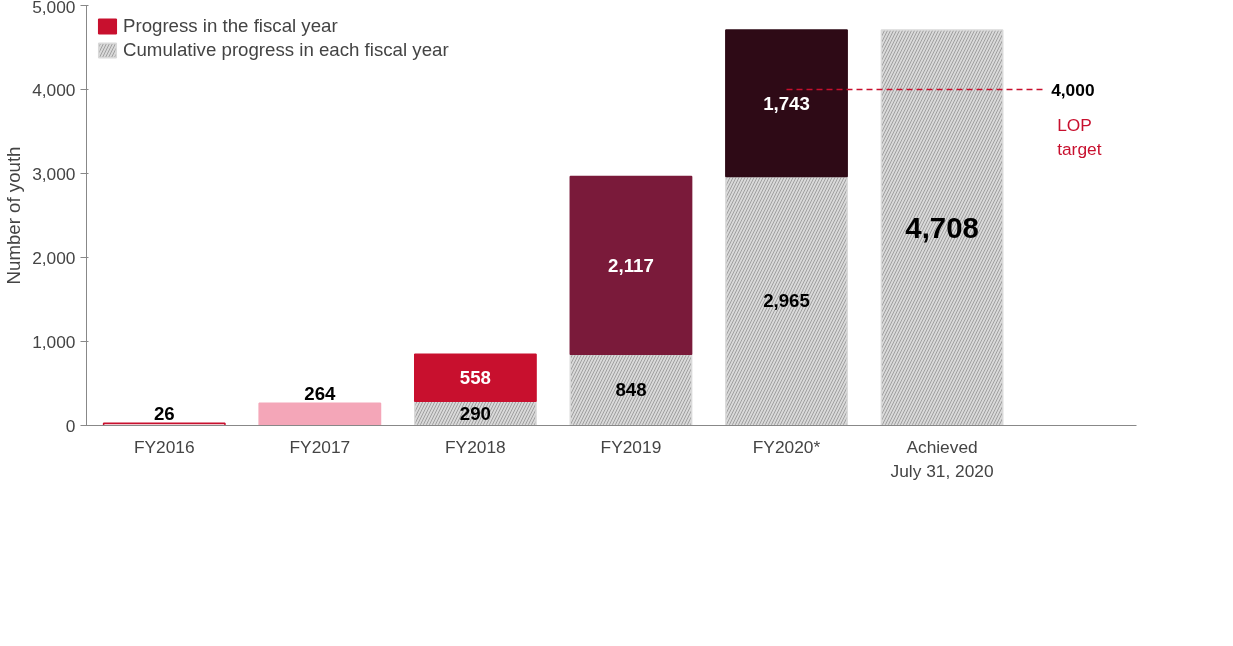  What do you see at coordinates (320, 446) in the screenshot?
I see `x-tick-label: FY2017` at bounding box center [320, 446].